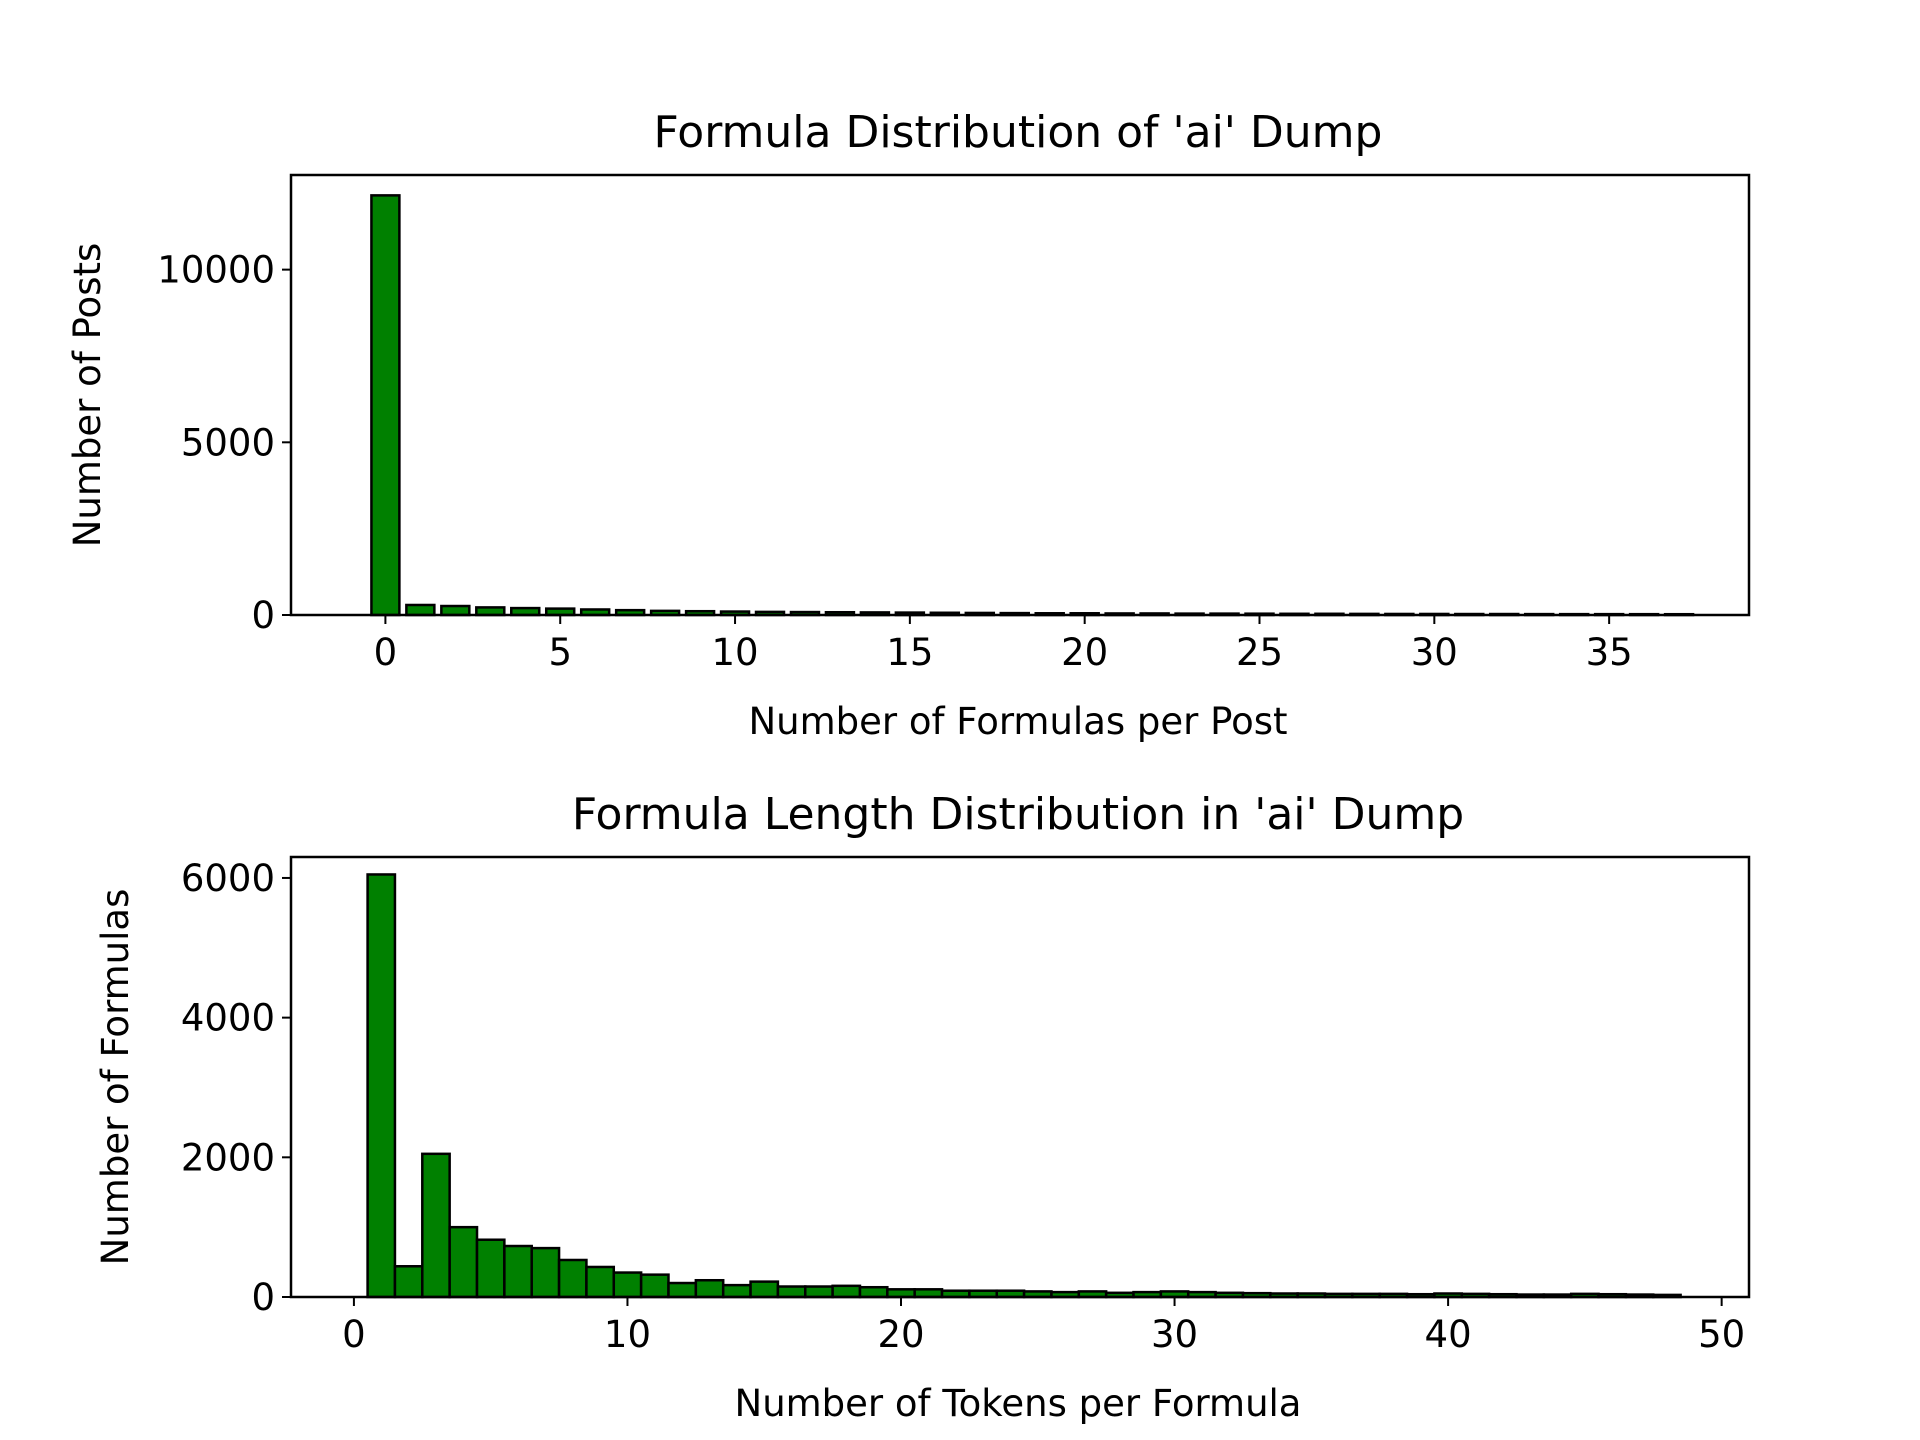  What do you see at coordinates (1018, 1403) in the screenshot?
I see `x-axis-label: Number of Tokens per Formula` at bounding box center [1018, 1403].